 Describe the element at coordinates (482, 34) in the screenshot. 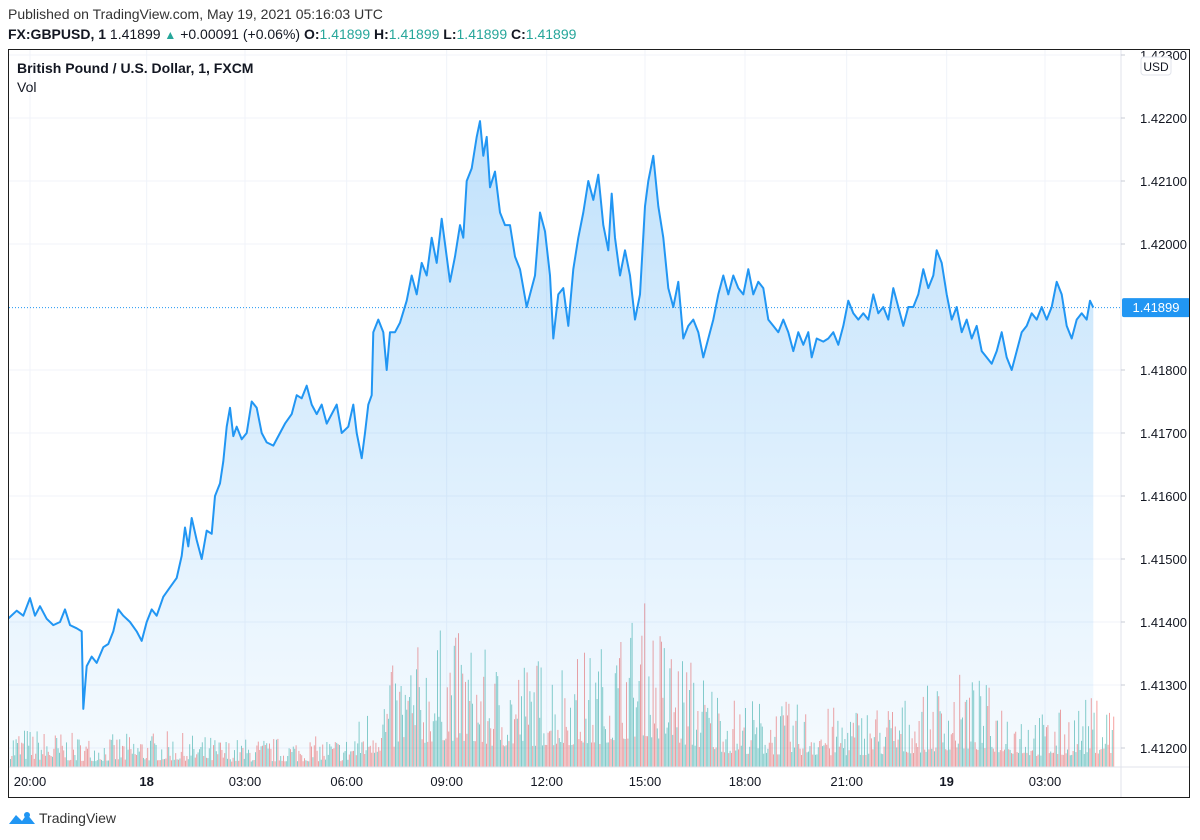

I see `low-value: 1.41899` at that location.